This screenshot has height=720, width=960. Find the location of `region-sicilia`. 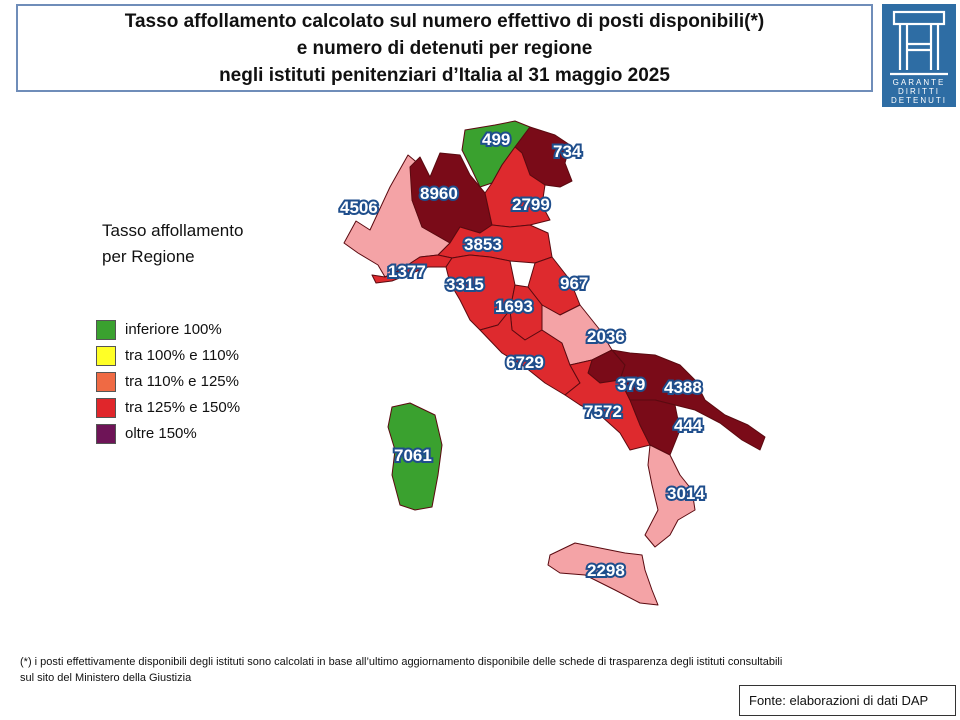

region-sicilia is located at coordinates (603, 574).